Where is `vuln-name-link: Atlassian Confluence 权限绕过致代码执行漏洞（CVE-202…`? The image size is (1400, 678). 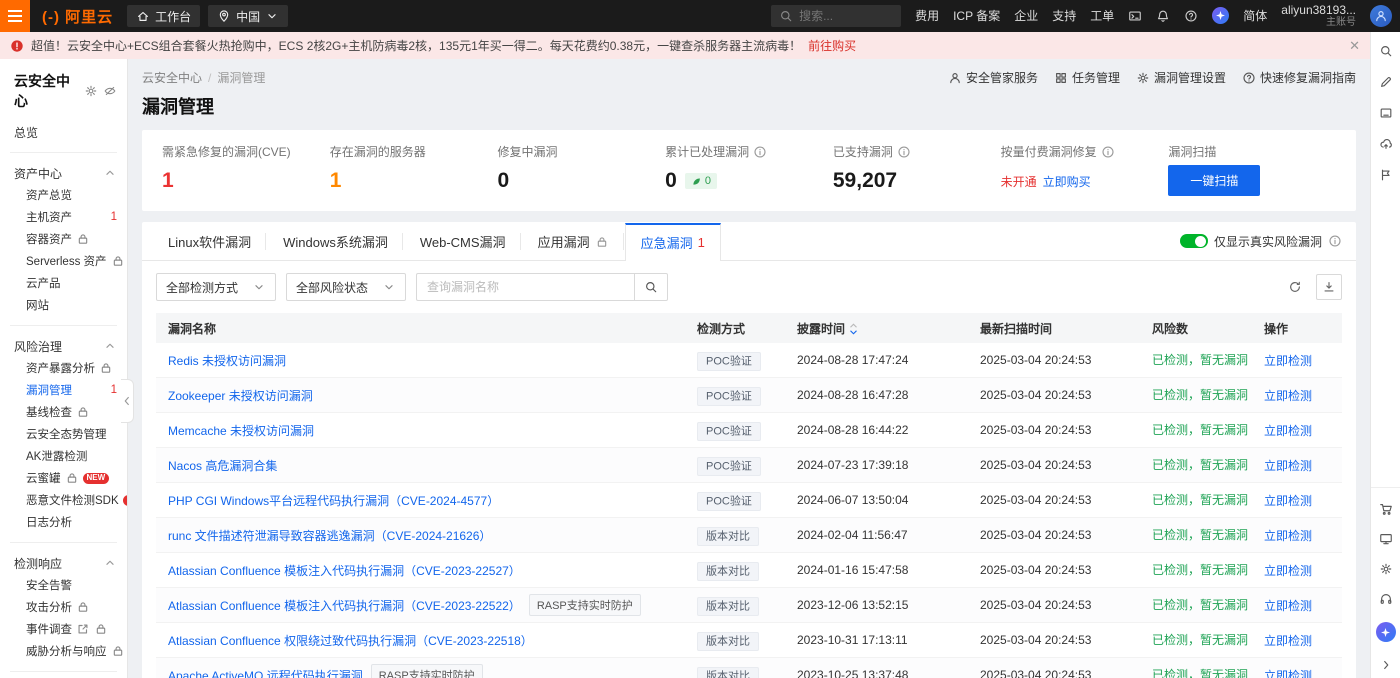 vuln-name-link: Atlassian Confluence 权限绕过致代码执行漏洞（CVE-202… is located at coordinates (350, 640).